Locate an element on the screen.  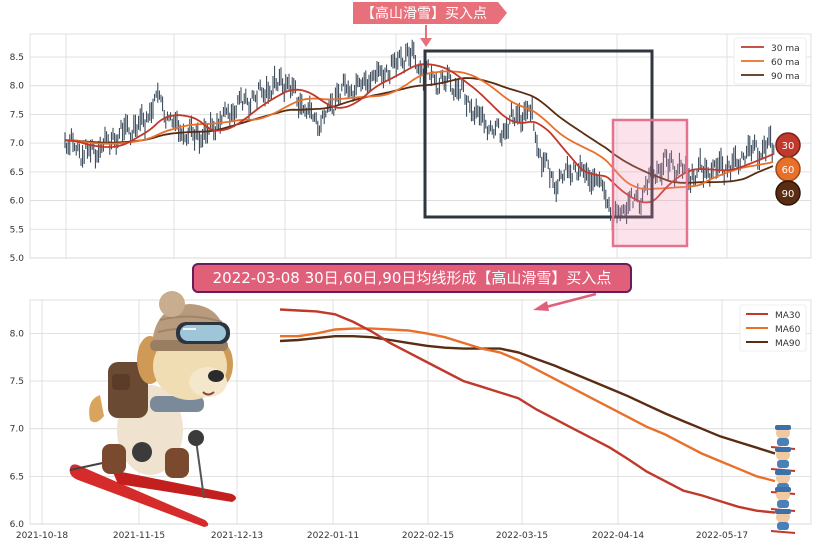
ma-y-tick-label: 6.0 is located at coordinates (17, 525).